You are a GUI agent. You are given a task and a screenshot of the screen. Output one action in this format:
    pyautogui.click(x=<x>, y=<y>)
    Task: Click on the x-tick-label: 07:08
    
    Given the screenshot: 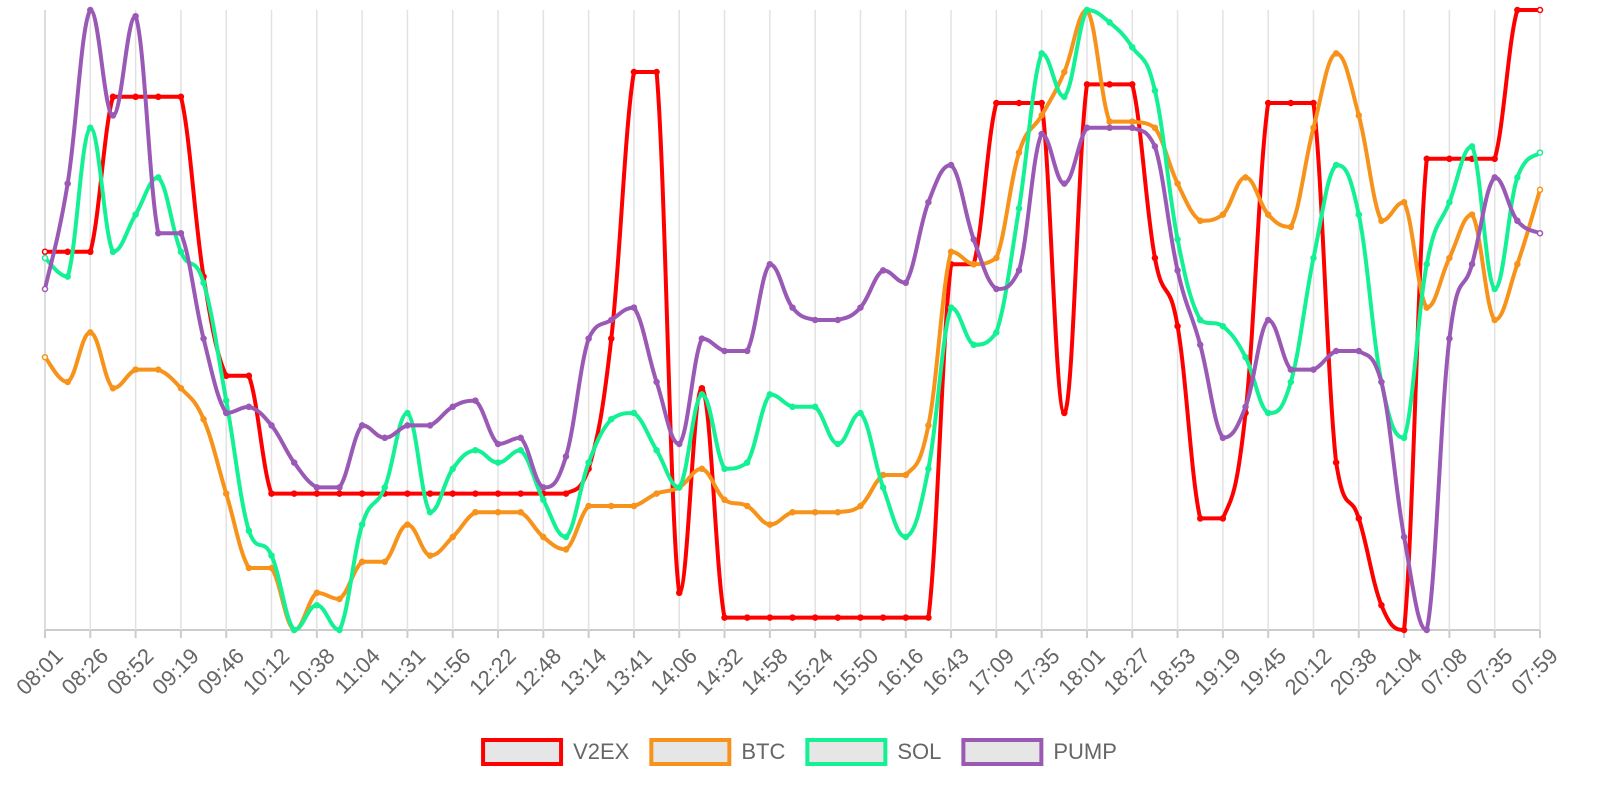 What is the action you would take?
    pyautogui.click(x=1444, y=671)
    